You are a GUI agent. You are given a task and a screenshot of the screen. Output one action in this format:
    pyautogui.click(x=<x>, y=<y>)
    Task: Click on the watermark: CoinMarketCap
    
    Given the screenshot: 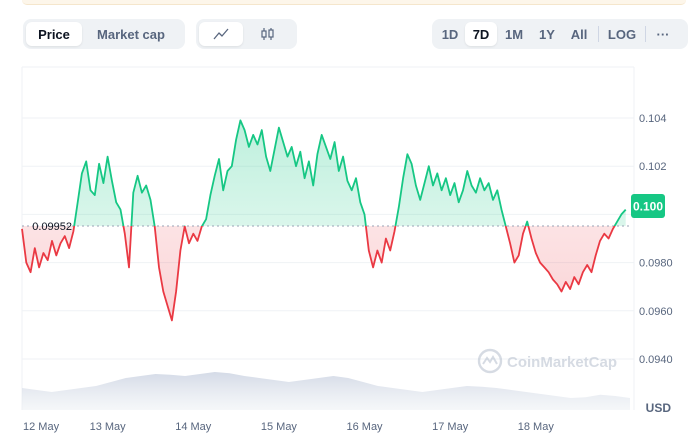 What is the action you would take?
    pyautogui.click(x=547, y=361)
    